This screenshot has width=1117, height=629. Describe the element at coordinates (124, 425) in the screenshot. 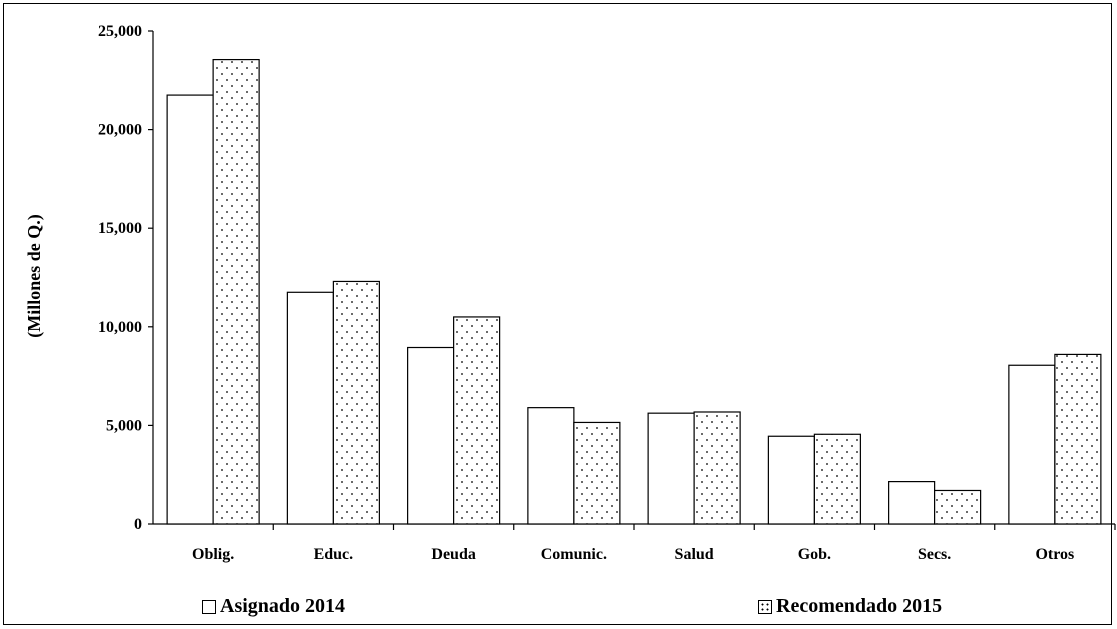

I see `y-tick-label: 5,000` at that location.